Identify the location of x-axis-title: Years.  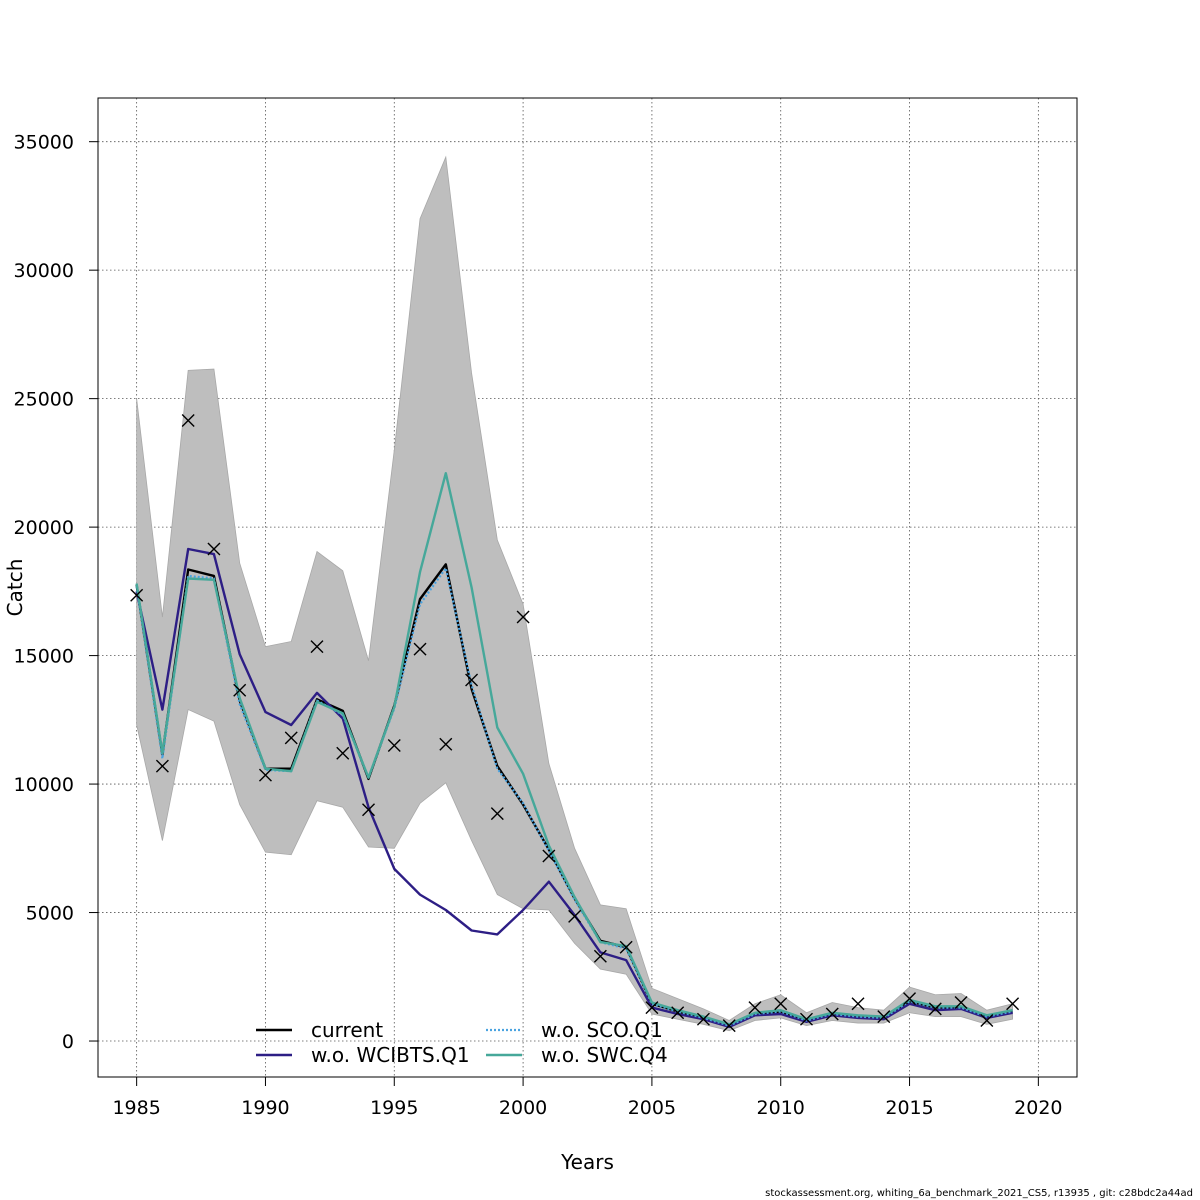
(587, 1162).